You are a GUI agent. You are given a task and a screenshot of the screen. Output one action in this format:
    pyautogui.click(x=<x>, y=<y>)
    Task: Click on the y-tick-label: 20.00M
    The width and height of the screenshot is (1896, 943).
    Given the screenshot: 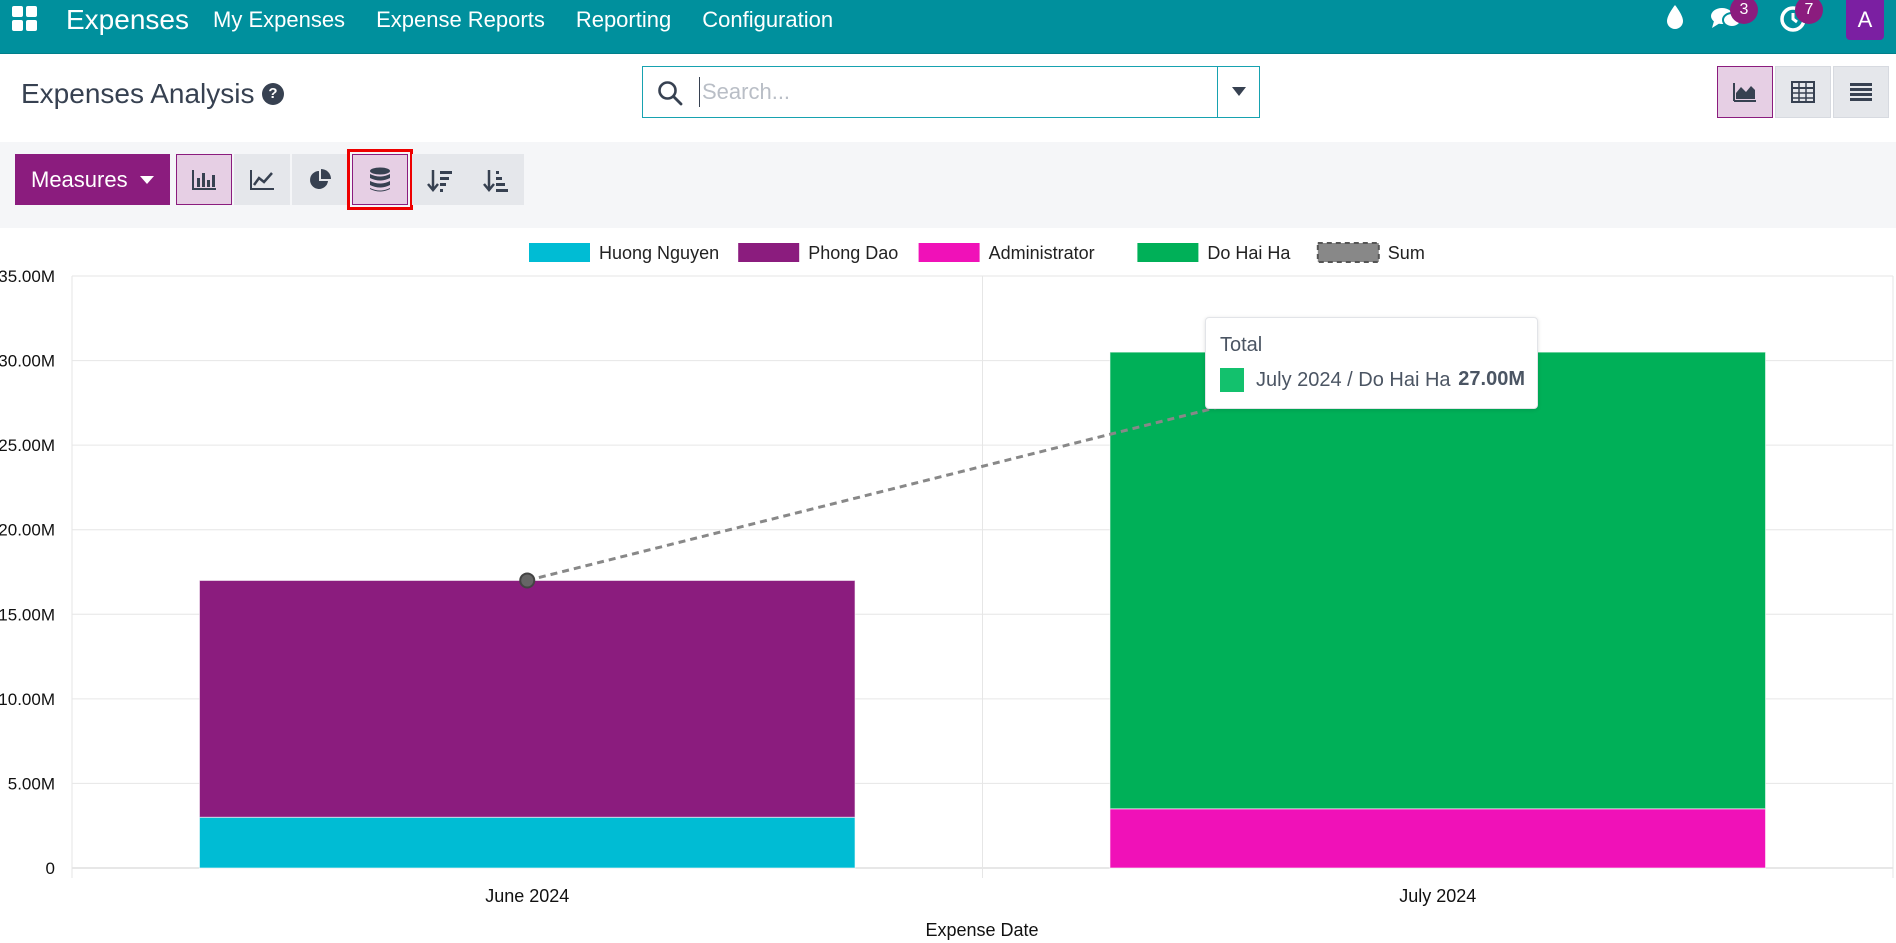 What is the action you would take?
    pyautogui.click(x=27, y=530)
    